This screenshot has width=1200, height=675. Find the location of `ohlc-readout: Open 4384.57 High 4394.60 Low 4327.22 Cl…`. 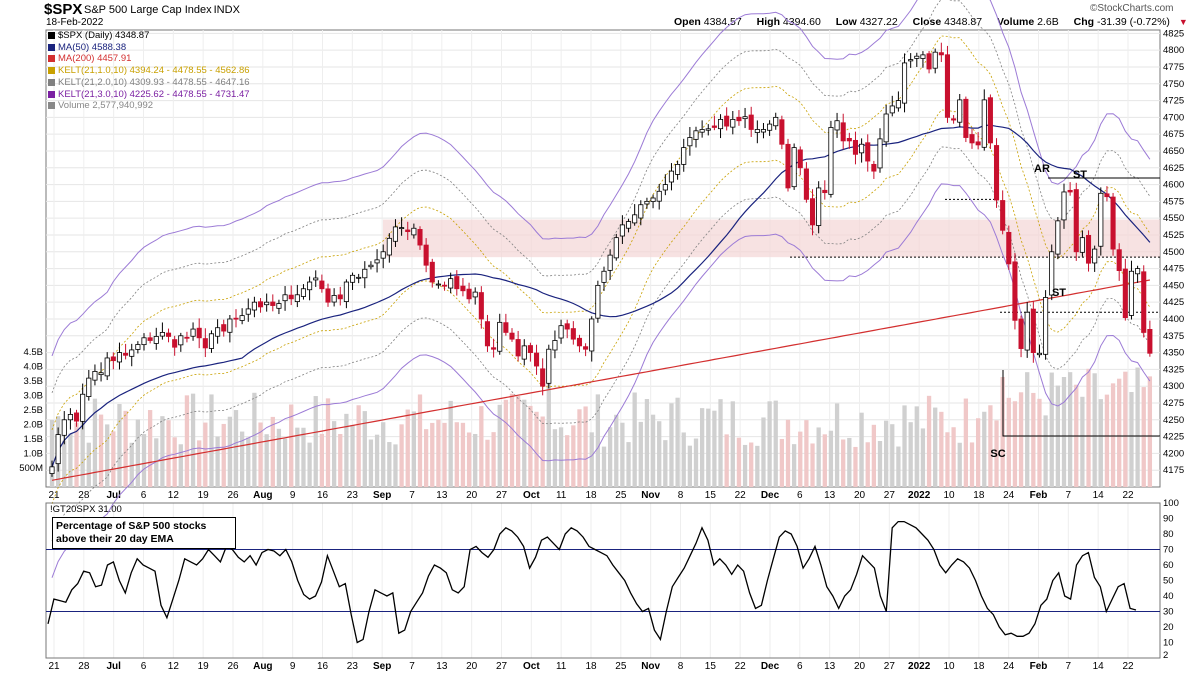

ohlc-readout: Open 4384.57 High 4394.60 Low 4327.22 Cl… is located at coordinates (937, 22).